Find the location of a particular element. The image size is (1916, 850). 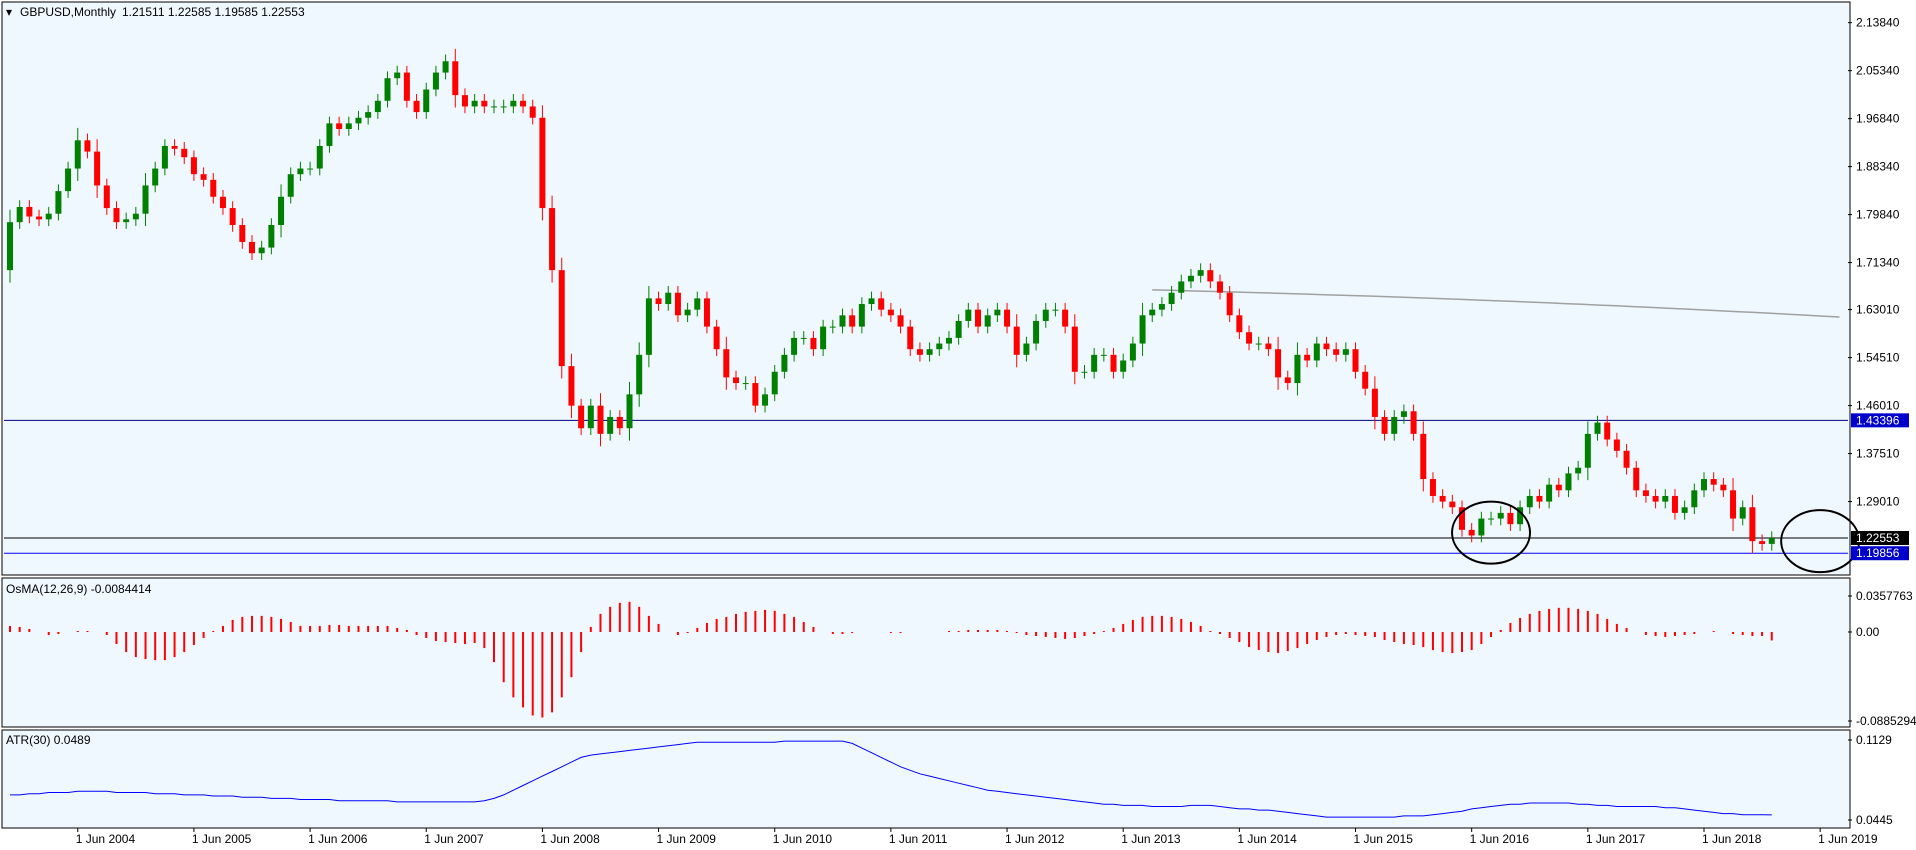

time-tick-label: 1 Jun 2017 is located at coordinates (1616, 839).